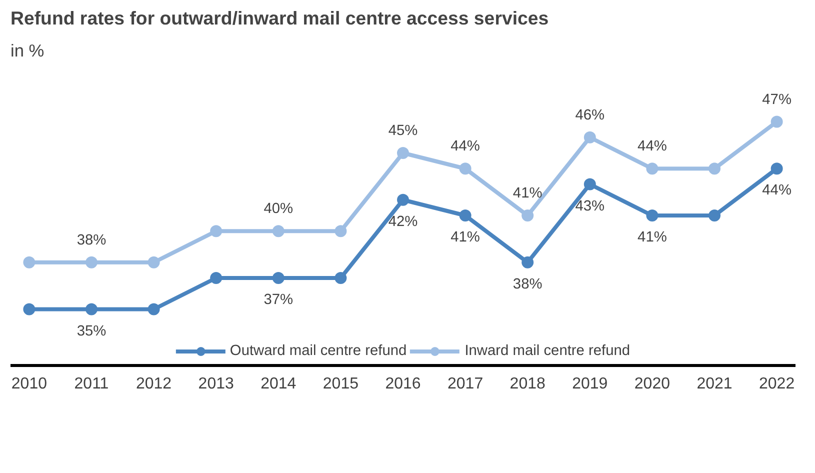 Image resolution: width=815 pixels, height=473 pixels. I want to click on legend-label: Outward mail centre refund, so click(318, 351).